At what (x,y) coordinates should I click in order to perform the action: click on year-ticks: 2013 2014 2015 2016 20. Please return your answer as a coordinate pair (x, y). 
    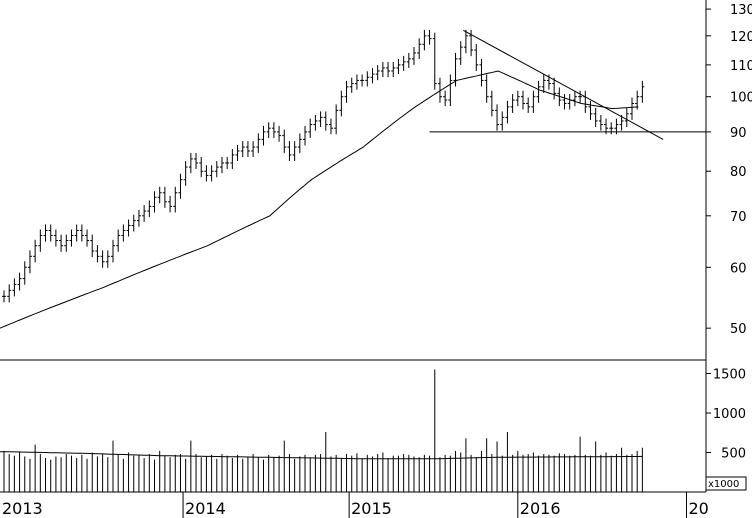
    Looking at the image, I should click on (355, 505).